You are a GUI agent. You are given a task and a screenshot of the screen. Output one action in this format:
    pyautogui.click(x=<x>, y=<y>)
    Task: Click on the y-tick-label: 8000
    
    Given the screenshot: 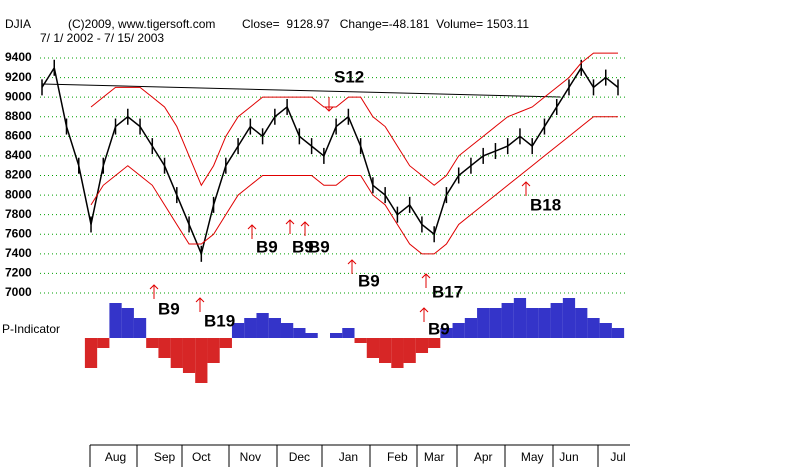 What is the action you would take?
    pyautogui.click(x=18, y=194)
    